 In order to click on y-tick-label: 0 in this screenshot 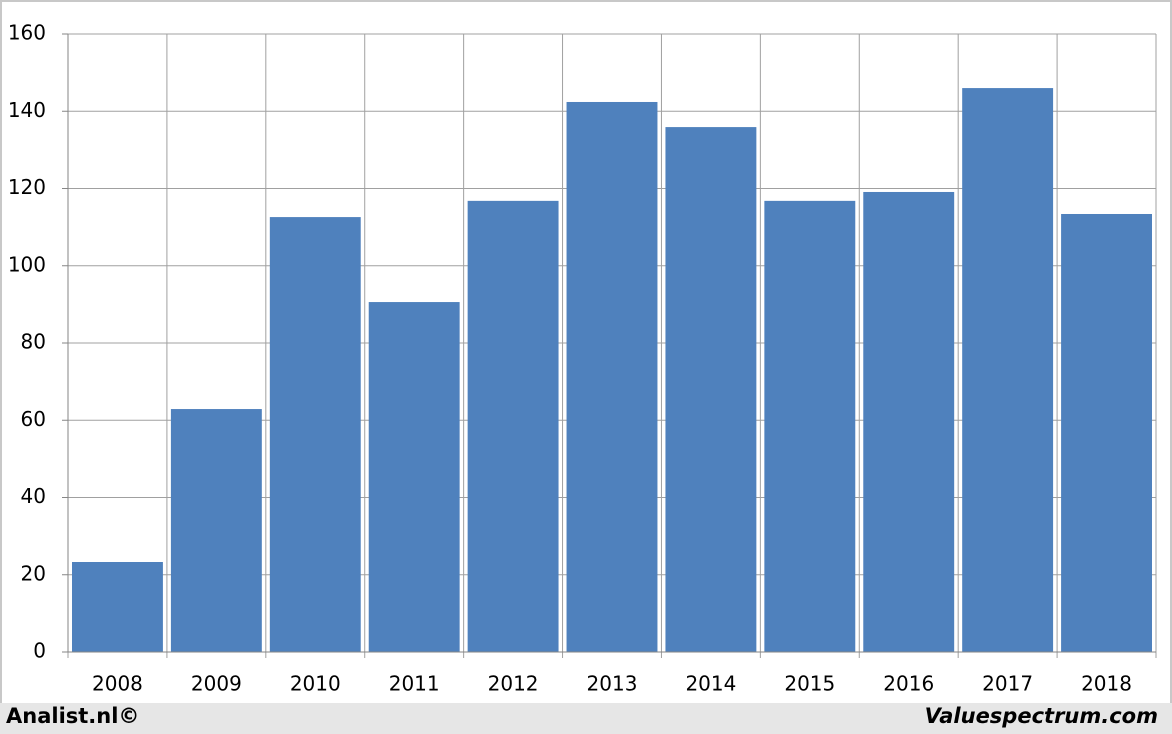, I will do `click(39, 651)`.